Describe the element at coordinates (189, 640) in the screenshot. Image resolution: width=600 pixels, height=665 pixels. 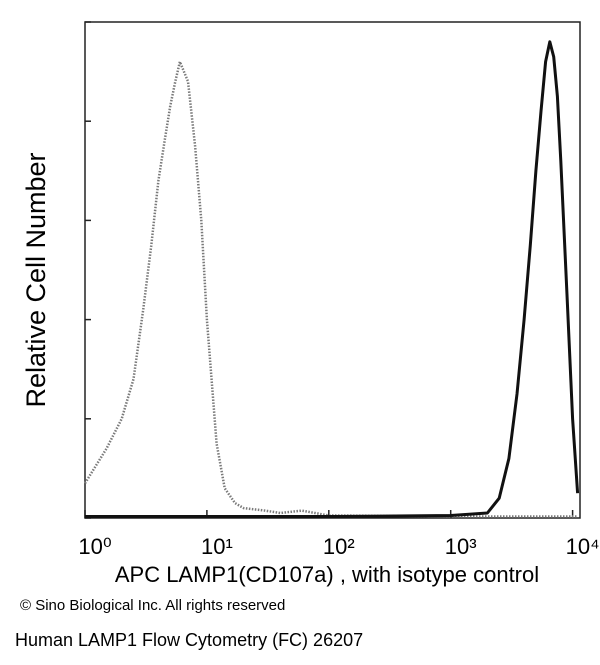
I see `caption: Human LAMP1 Flow Cytometry (FC) 26207` at that location.